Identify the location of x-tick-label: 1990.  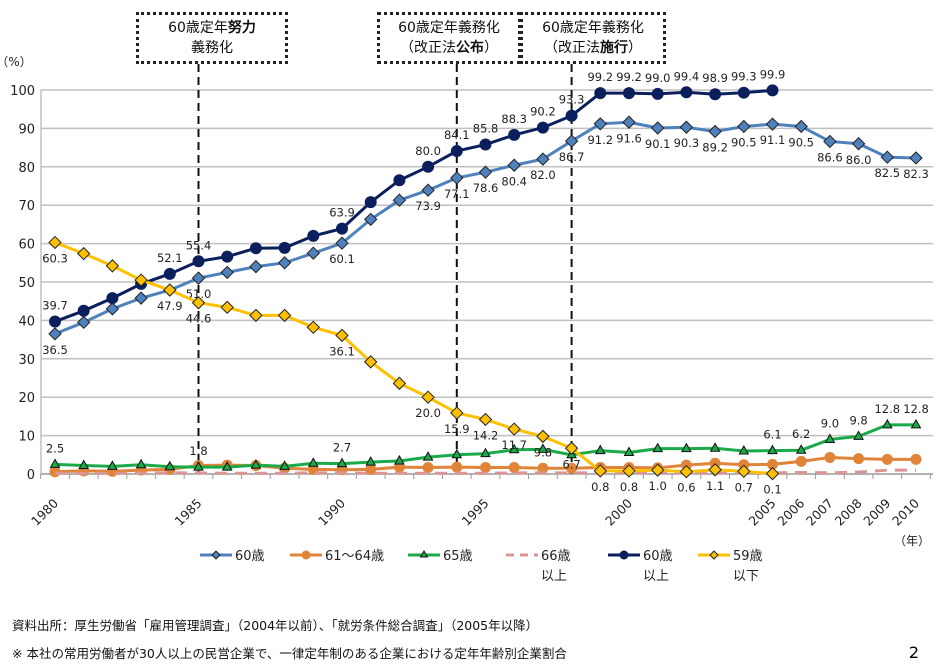
(331, 511).